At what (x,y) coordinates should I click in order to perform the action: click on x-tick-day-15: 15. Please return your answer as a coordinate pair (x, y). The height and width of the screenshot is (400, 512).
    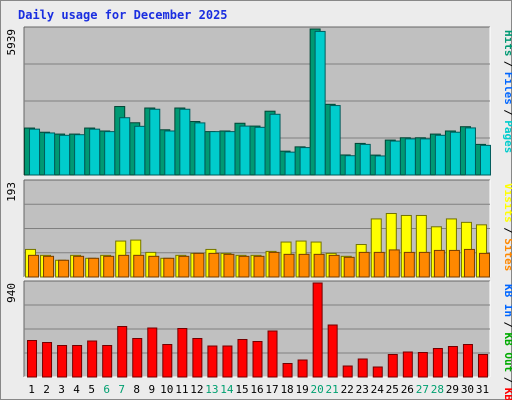
    Looking at the image, I should click on (241, 389).